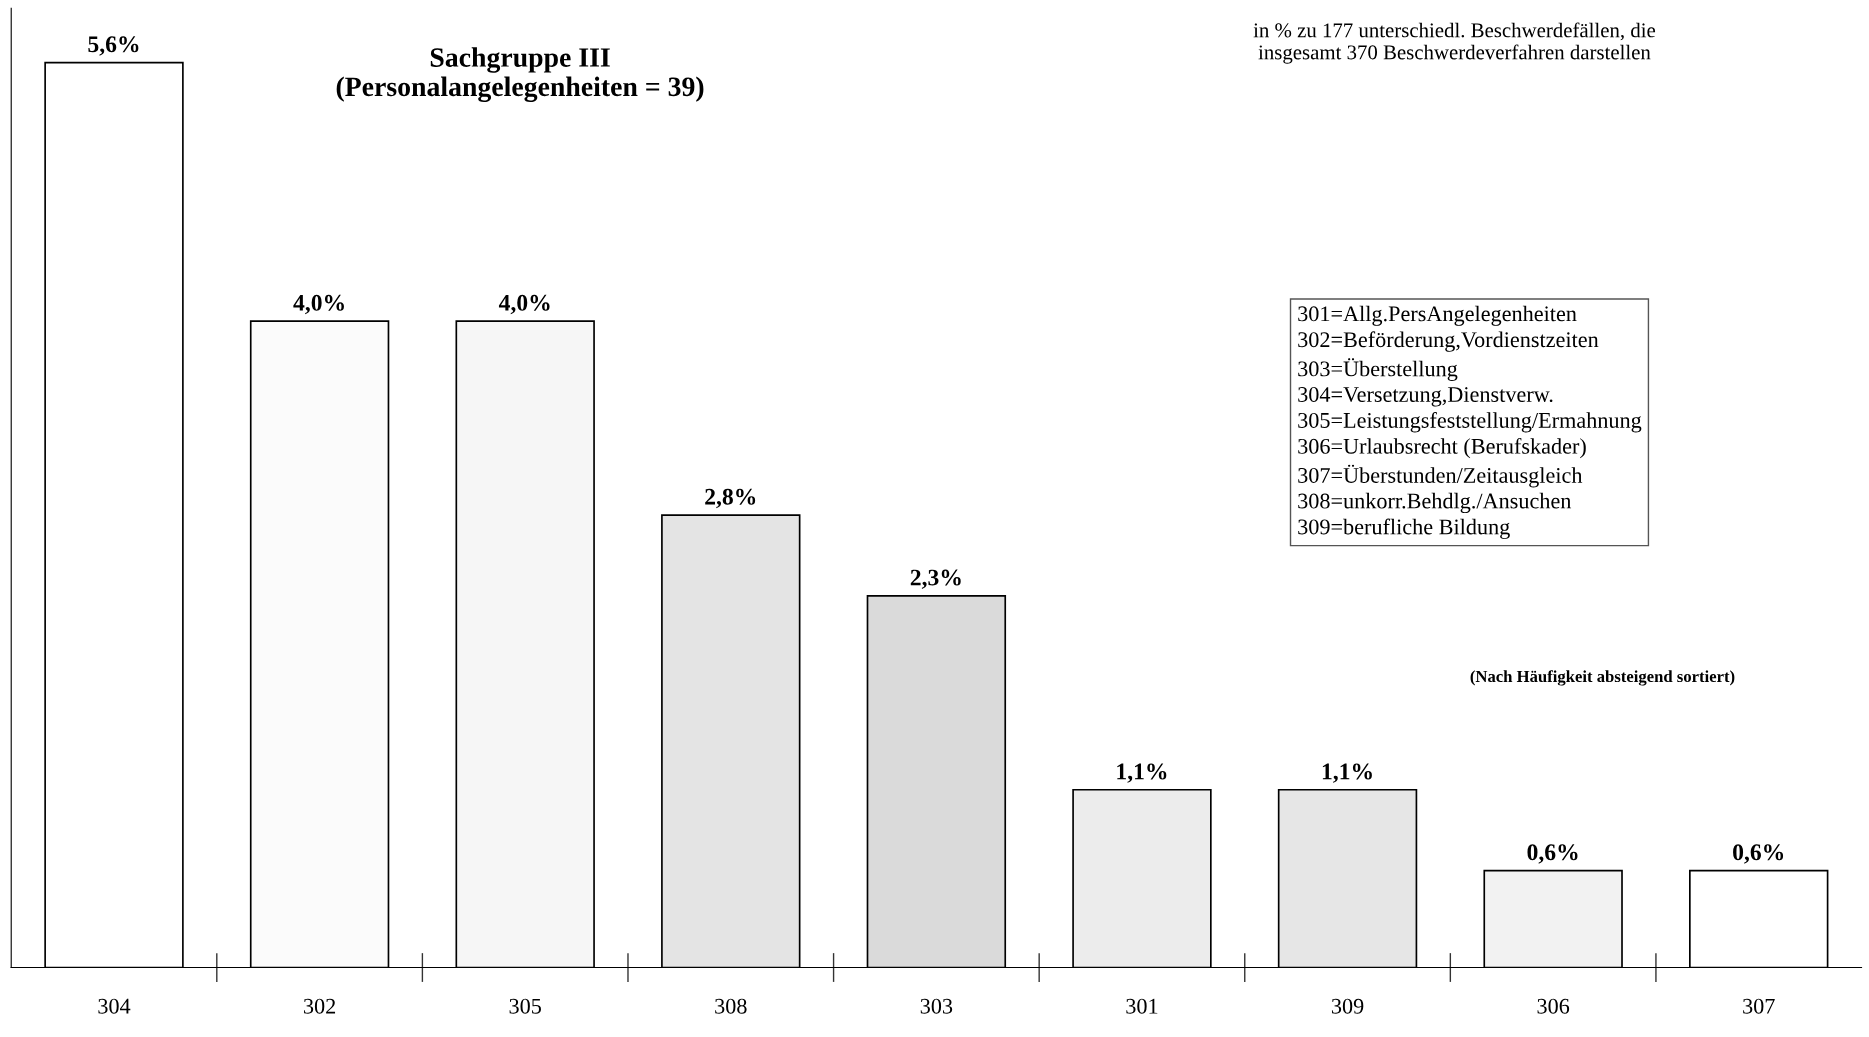 The height and width of the screenshot is (1037, 1869). Describe the element at coordinates (319, 1006) in the screenshot. I see `x-tick-label: 302` at that location.